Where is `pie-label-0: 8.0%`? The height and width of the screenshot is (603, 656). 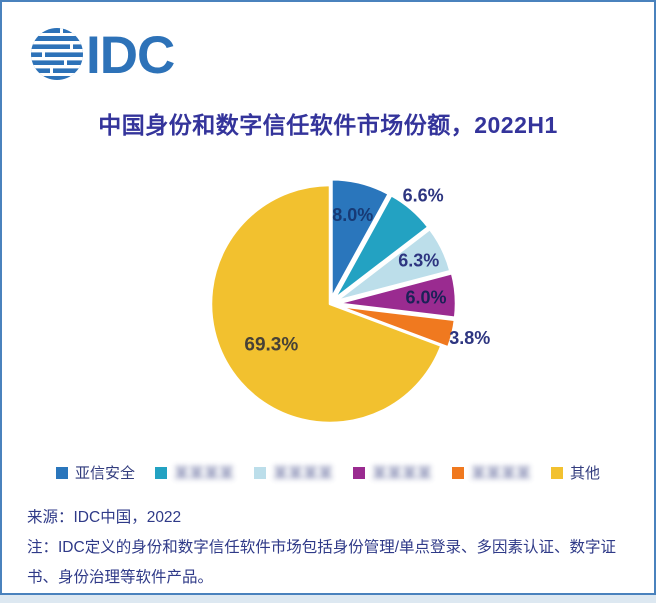 pie-label-0: 8.0% is located at coordinates (352, 215).